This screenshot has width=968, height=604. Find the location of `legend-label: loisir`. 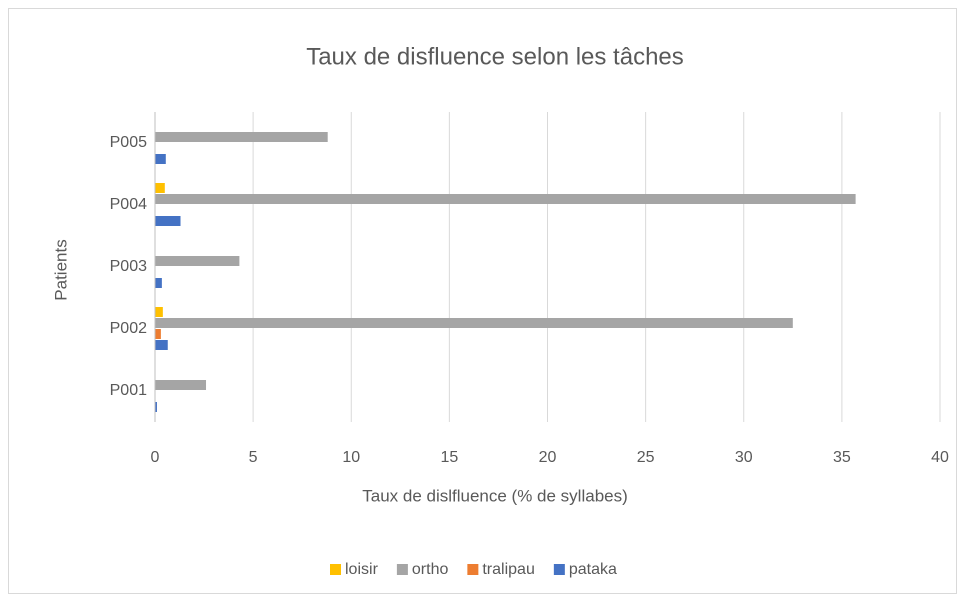

legend-label: loisir is located at coordinates (362, 569).